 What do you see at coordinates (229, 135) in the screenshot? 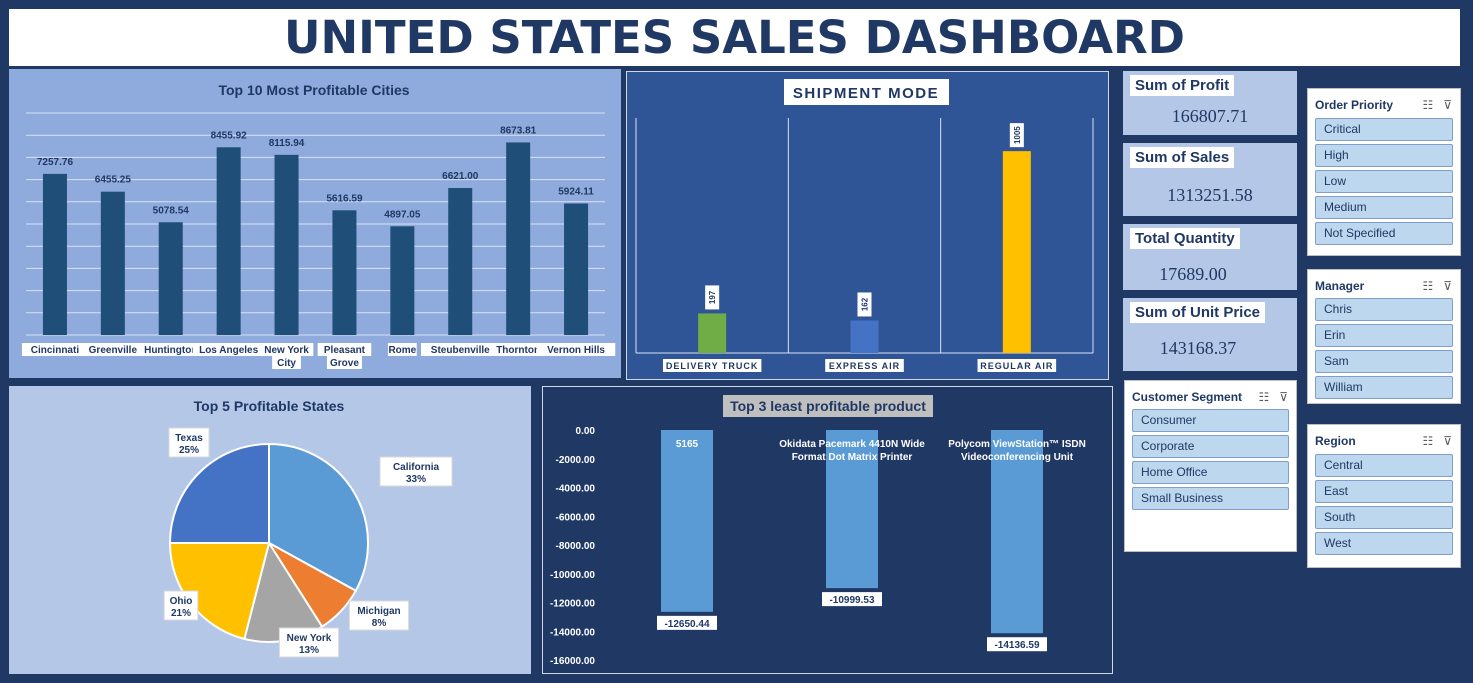
I see `data-label: 8455.92` at bounding box center [229, 135].